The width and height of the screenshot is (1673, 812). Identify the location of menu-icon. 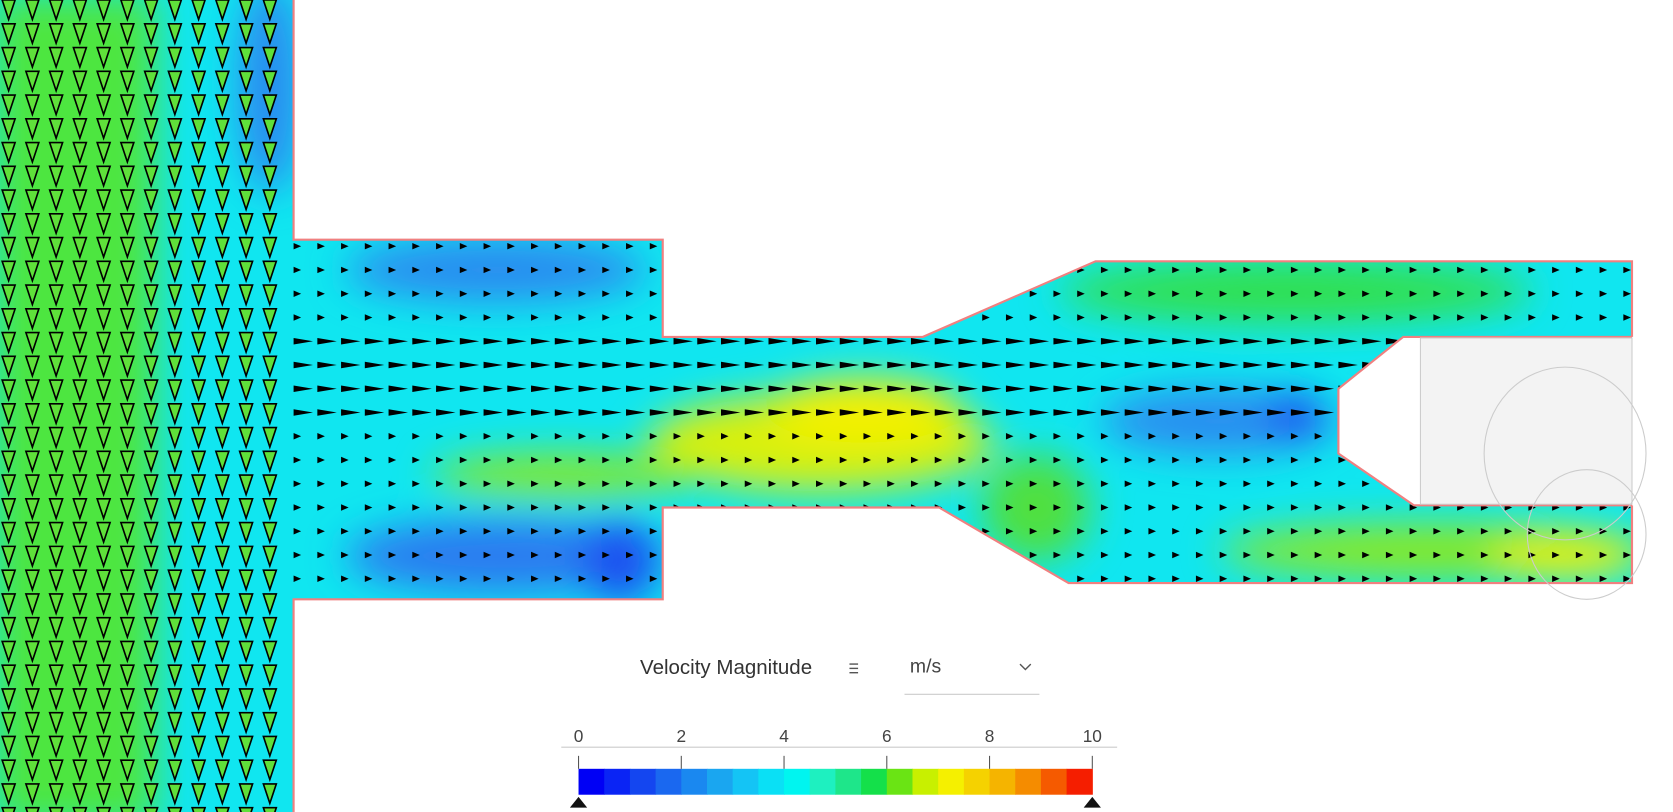
(854, 668).